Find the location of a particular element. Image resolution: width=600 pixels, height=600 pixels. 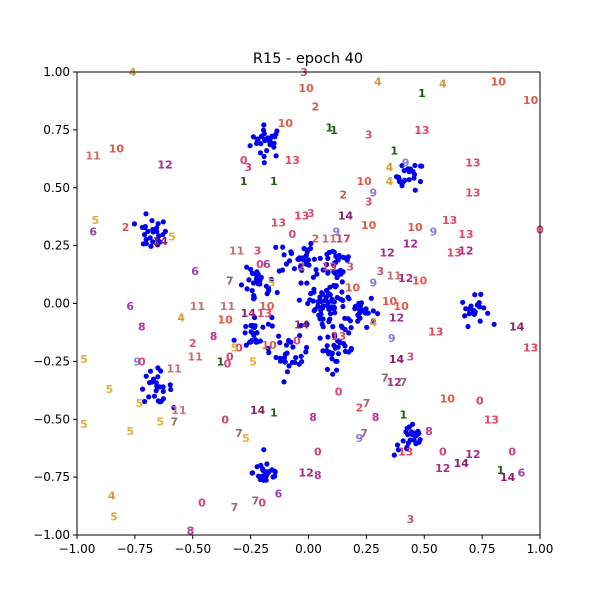

cluster-c2 is located at coordinates (409, 177).